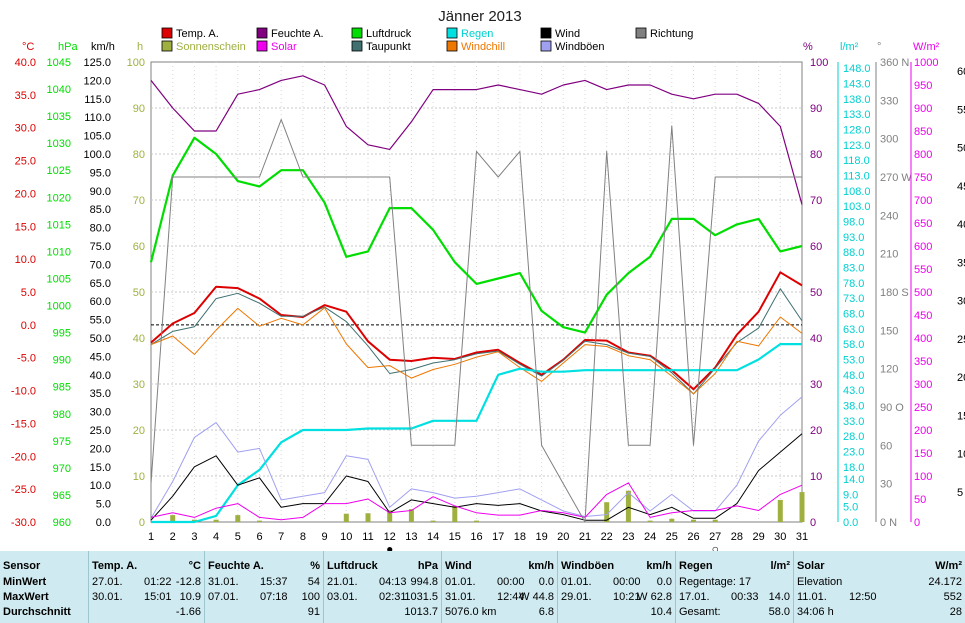 This screenshot has height=623, width=965. Describe the element at coordinates (888, 523) in the screenshot. I see `axis-tick-label: 0 N` at that location.